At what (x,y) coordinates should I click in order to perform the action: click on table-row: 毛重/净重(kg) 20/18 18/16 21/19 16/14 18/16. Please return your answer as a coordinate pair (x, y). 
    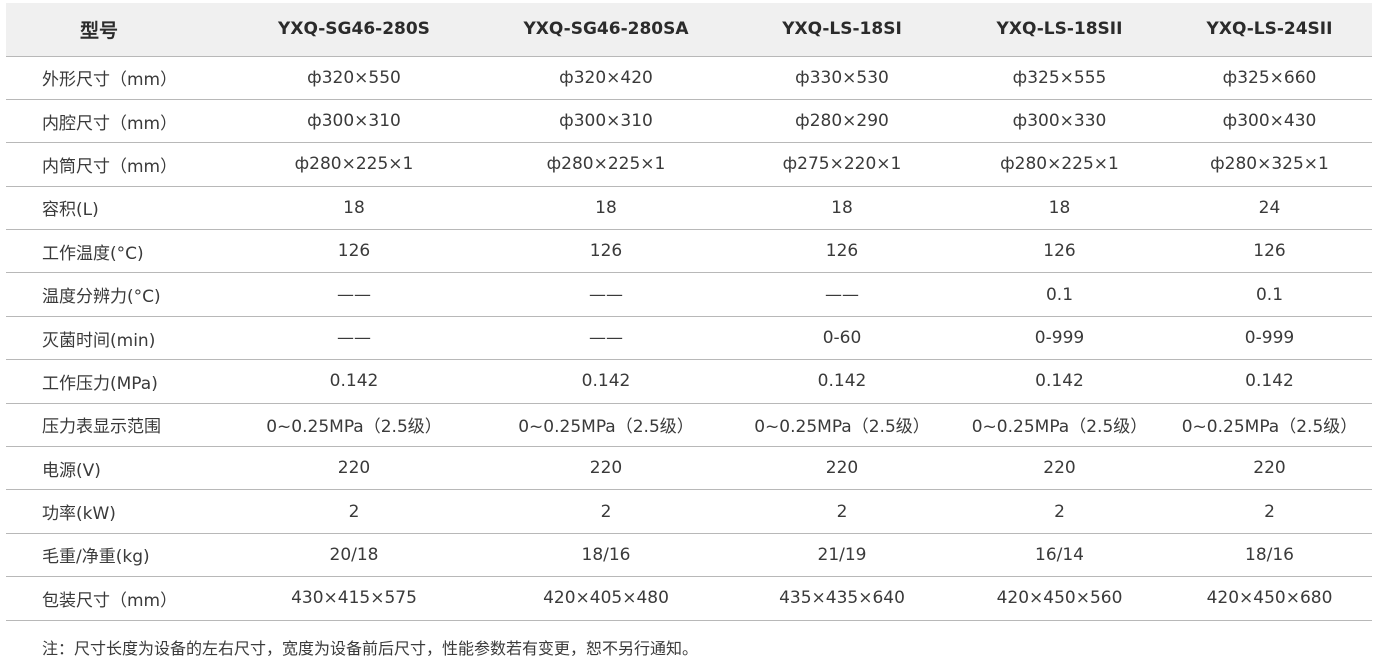
    Looking at the image, I should click on (689, 555).